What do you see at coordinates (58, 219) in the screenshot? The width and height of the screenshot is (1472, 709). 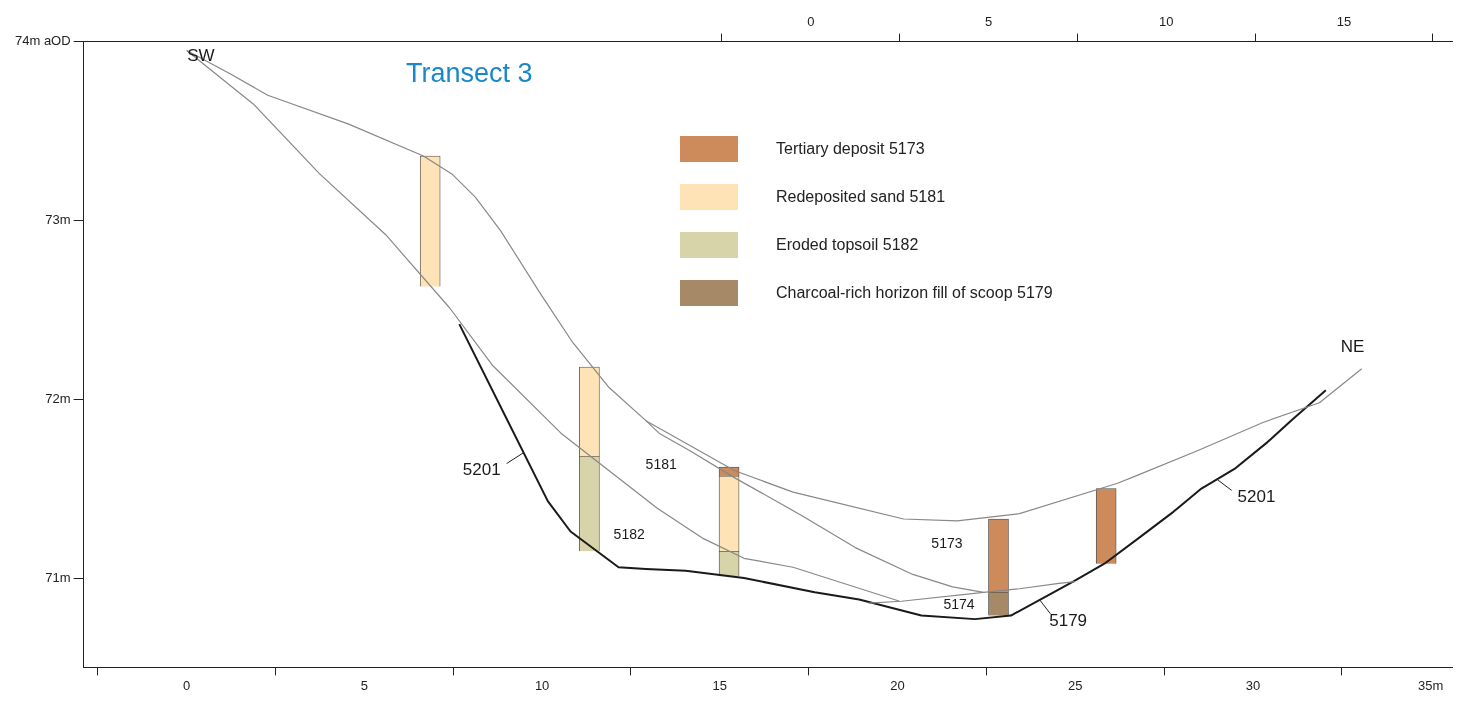 I see `y-tick-label: 73m` at bounding box center [58, 219].